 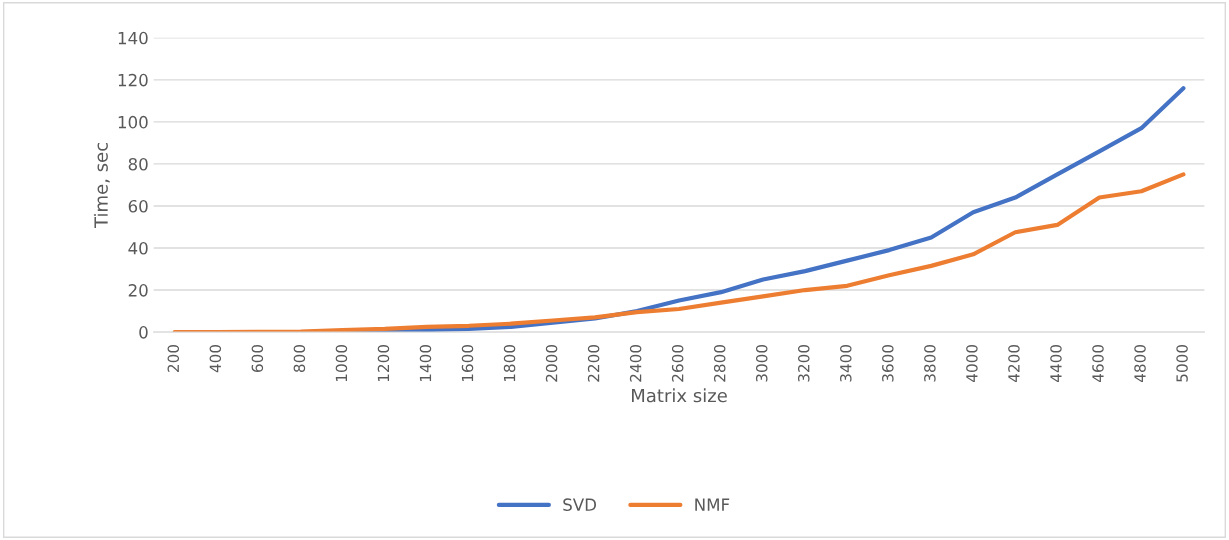 What do you see at coordinates (761, 363) in the screenshot?
I see `x-tick-label: 3000` at bounding box center [761, 363].